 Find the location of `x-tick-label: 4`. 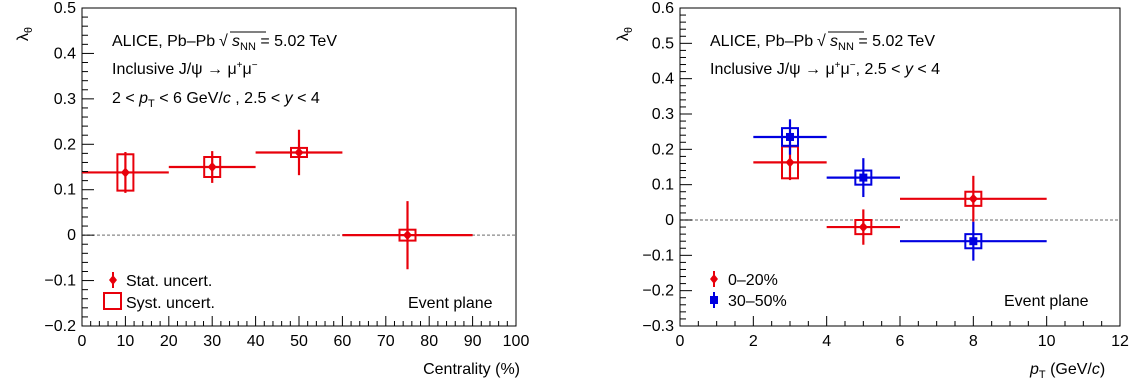

x-tick-label: 4 is located at coordinates (826, 341).